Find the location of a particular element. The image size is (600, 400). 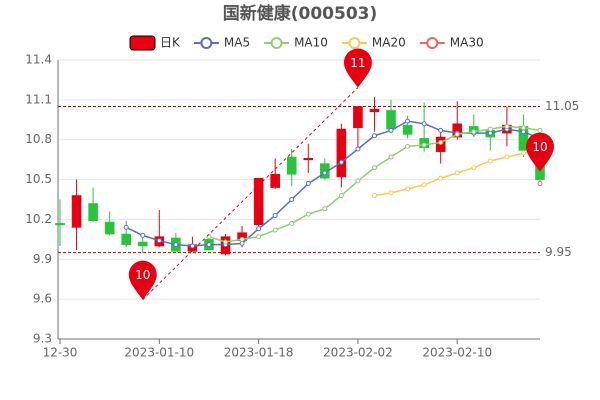

legend-label: MA30 is located at coordinates (467, 43).